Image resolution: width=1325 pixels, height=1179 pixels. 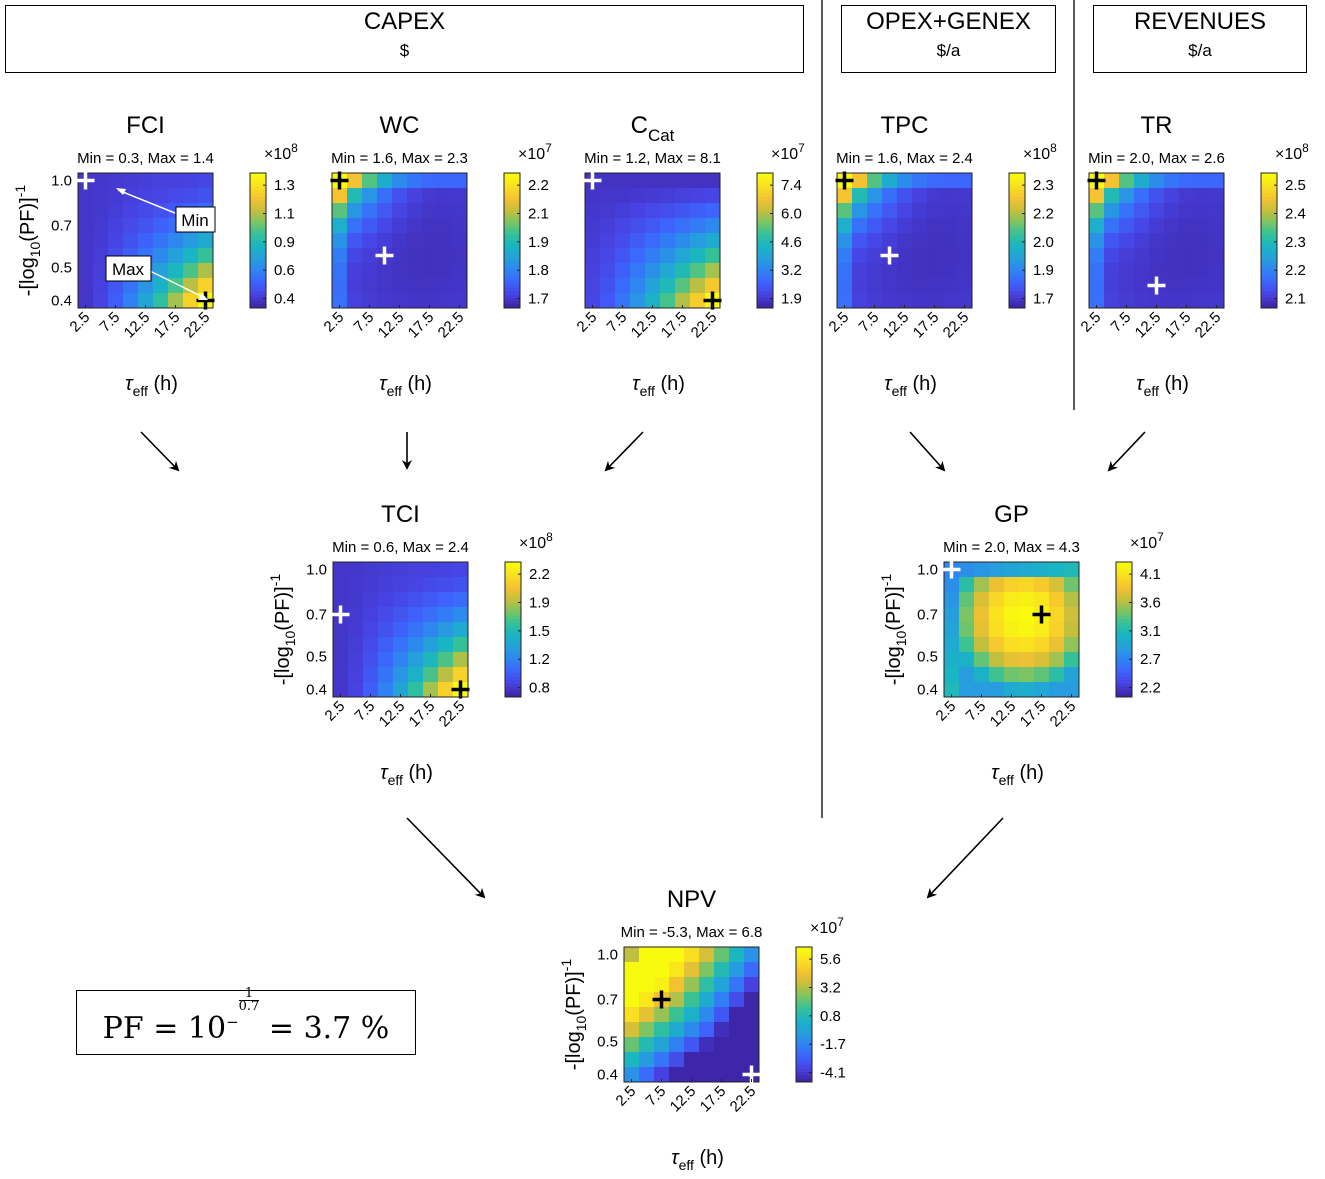 I want to click on colorbar-tick-label: 1.8, so click(x=538, y=270).